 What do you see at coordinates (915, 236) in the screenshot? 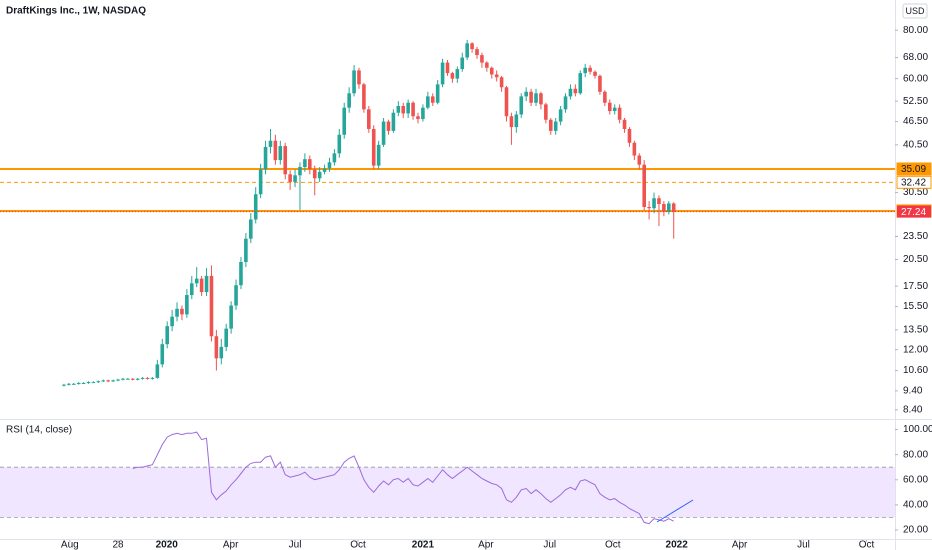
I see `y-tick-label: 23.50` at bounding box center [915, 236].